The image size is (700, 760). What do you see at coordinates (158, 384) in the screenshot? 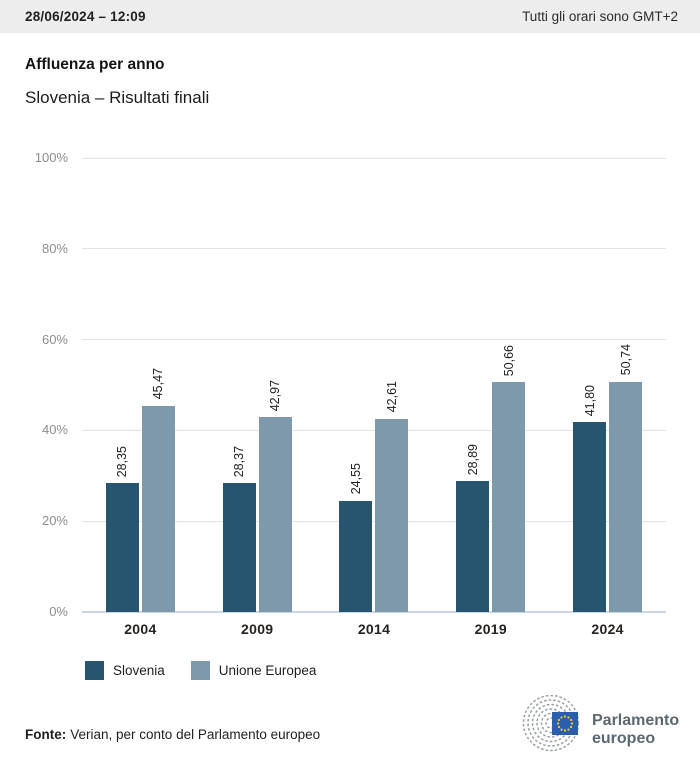
I see `bar-value-label: 45,47` at bounding box center [158, 384].